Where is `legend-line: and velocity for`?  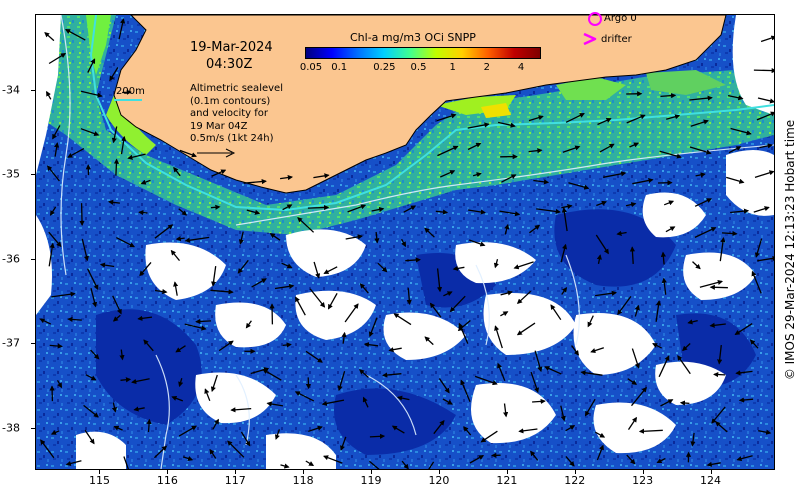 legend-line: and velocity for is located at coordinates (229, 113).